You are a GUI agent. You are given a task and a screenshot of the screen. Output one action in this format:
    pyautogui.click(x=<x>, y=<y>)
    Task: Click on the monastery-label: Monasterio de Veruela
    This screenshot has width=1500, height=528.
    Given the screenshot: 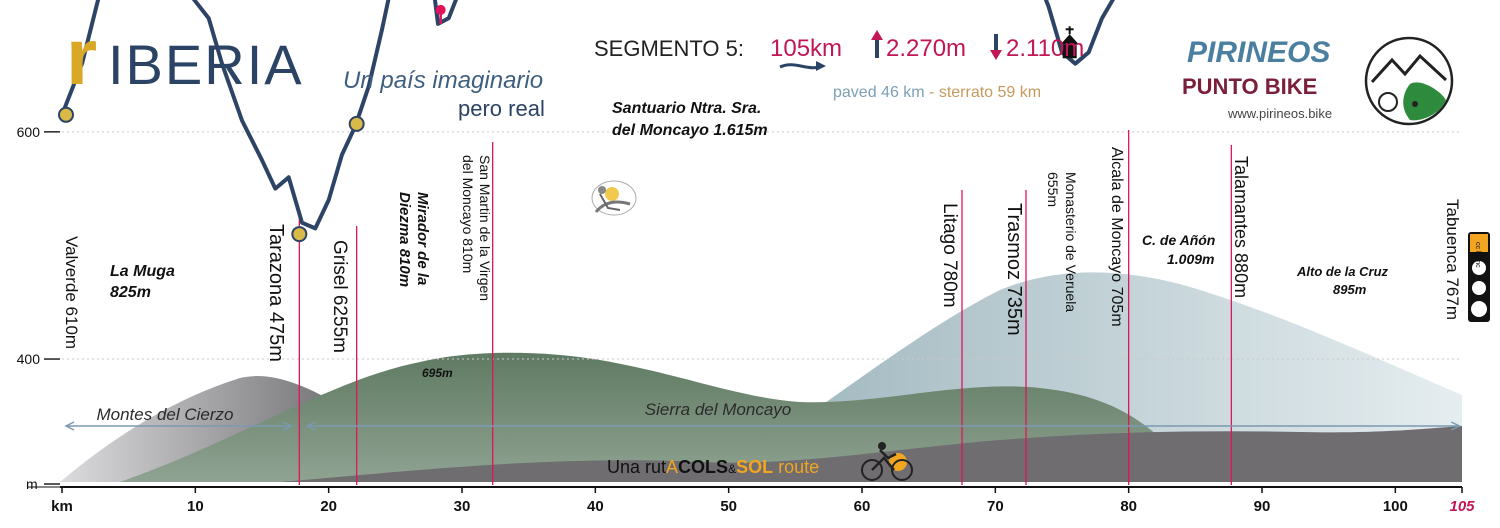 What is the action you would take?
    pyautogui.click(x=1071, y=242)
    